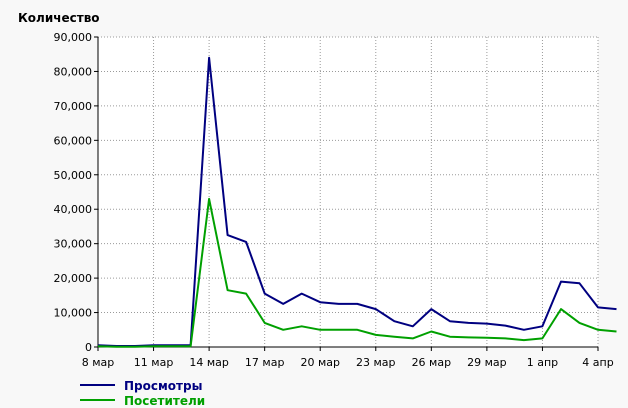  What do you see at coordinates (320, 362) in the screenshot?
I see `x-tick-label: 20 мар` at bounding box center [320, 362].